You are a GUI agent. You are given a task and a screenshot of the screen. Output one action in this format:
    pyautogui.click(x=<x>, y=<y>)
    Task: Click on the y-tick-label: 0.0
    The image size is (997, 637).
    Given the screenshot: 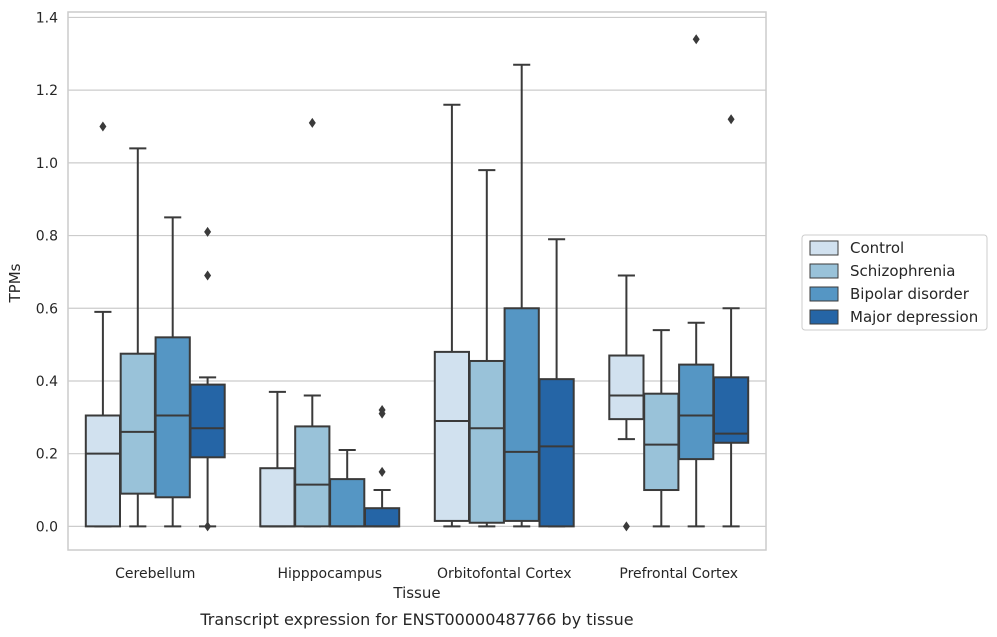 What is the action you would take?
    pyautogui.click(x=47, y=527)
    